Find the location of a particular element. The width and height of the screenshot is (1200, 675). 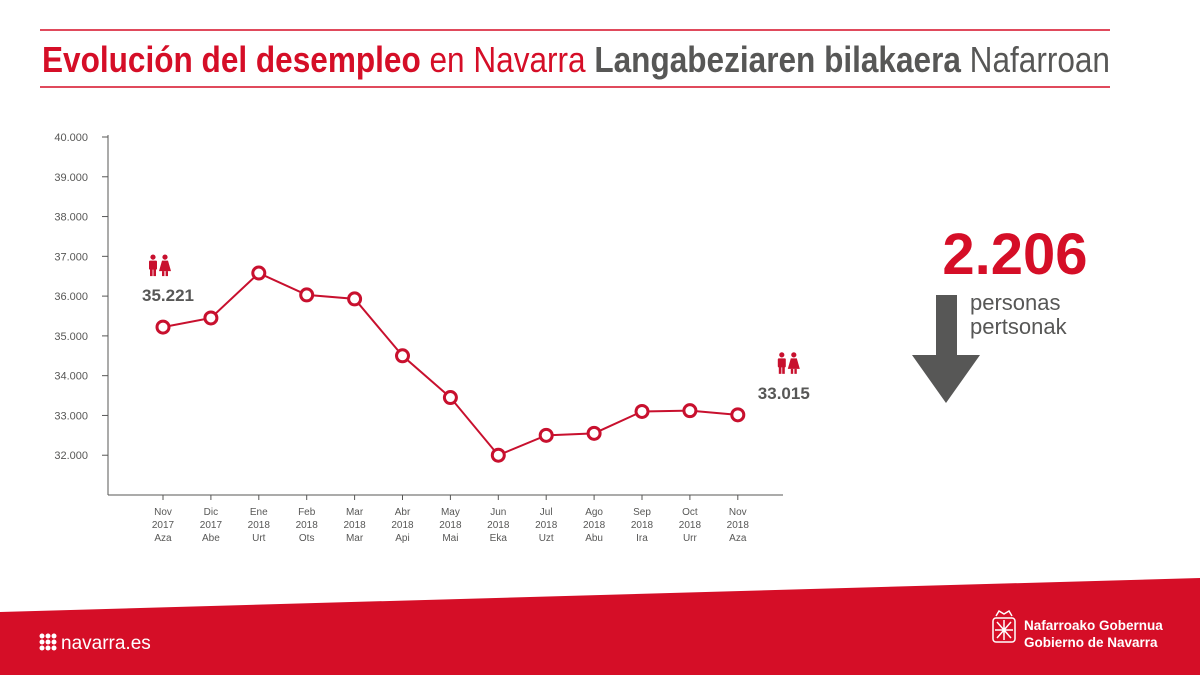

x-tick-label: May is located at coordinates (450, 512).